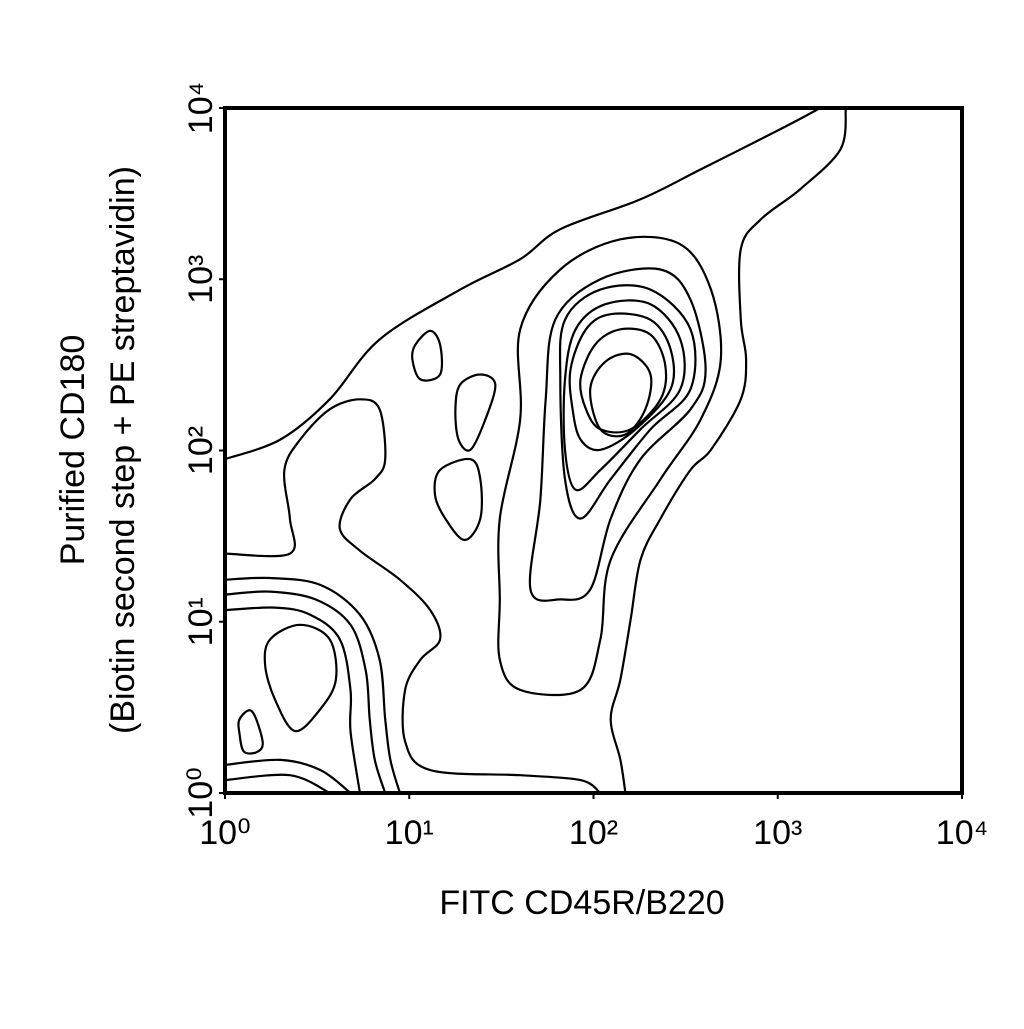 The width and height of the screenshot is (1024, 1029). I want to click on x-tick-label: 10¹, so click(409, 833).